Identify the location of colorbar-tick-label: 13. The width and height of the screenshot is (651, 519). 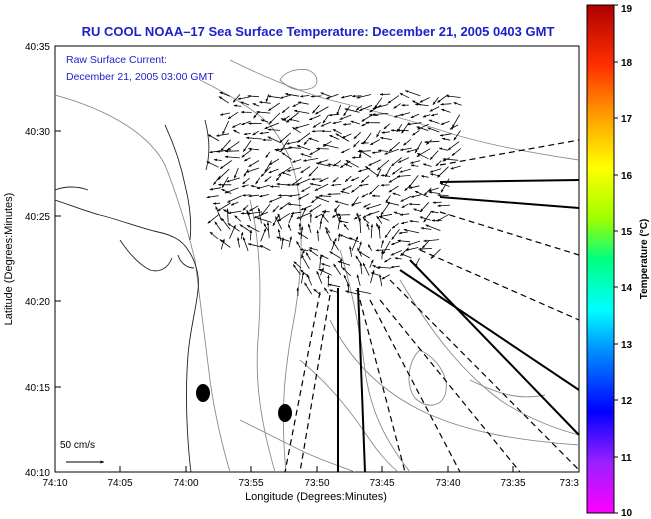
(627, 345).